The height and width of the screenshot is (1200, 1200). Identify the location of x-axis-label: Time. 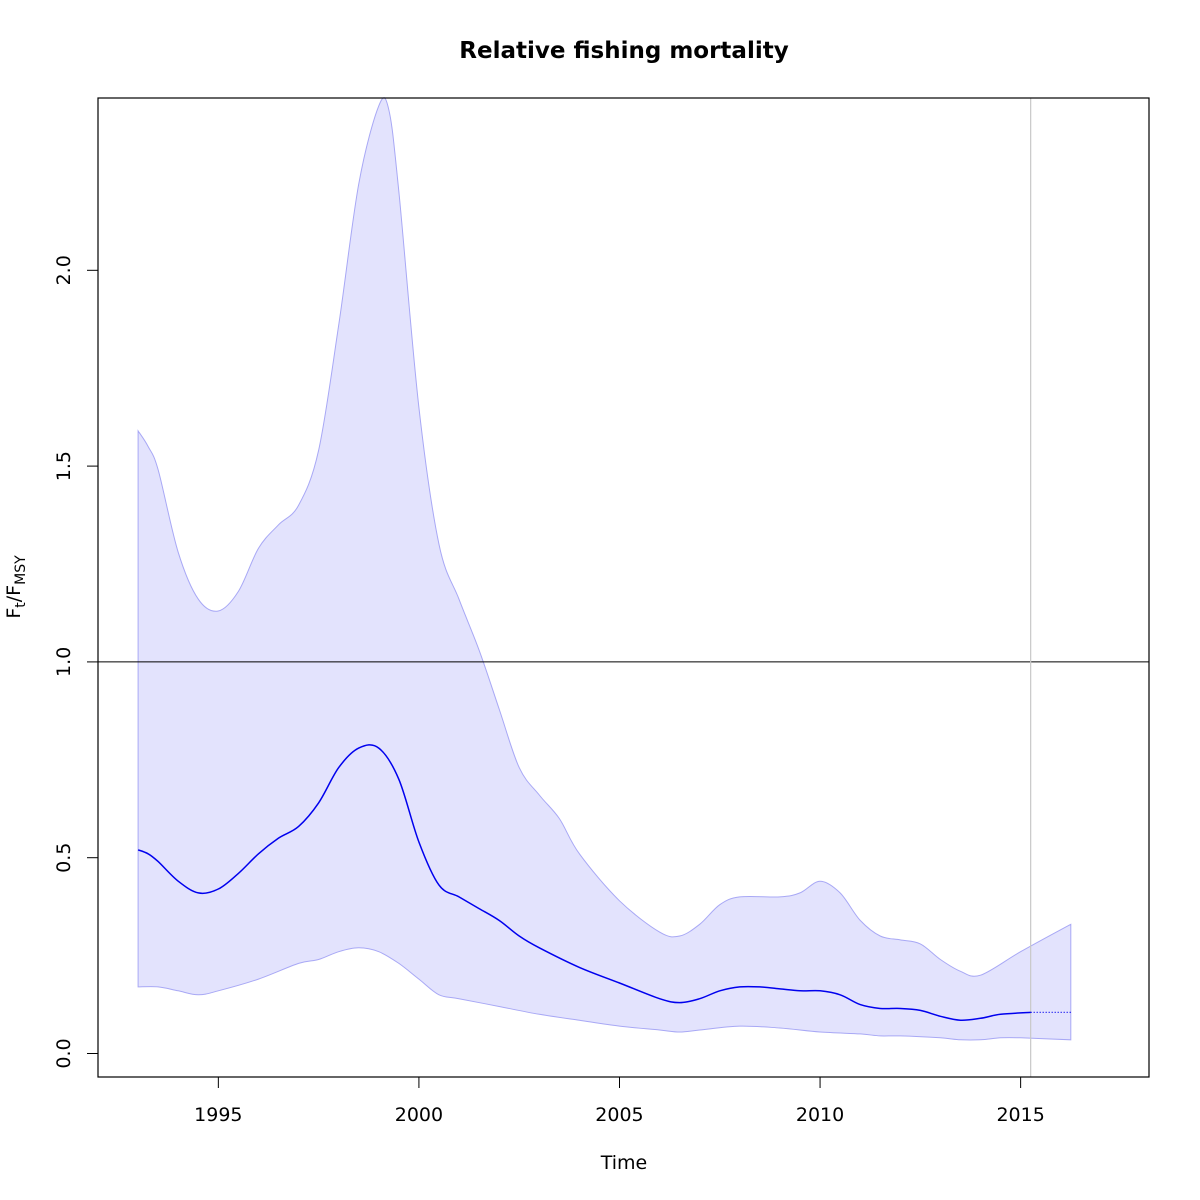
(624, 1163).